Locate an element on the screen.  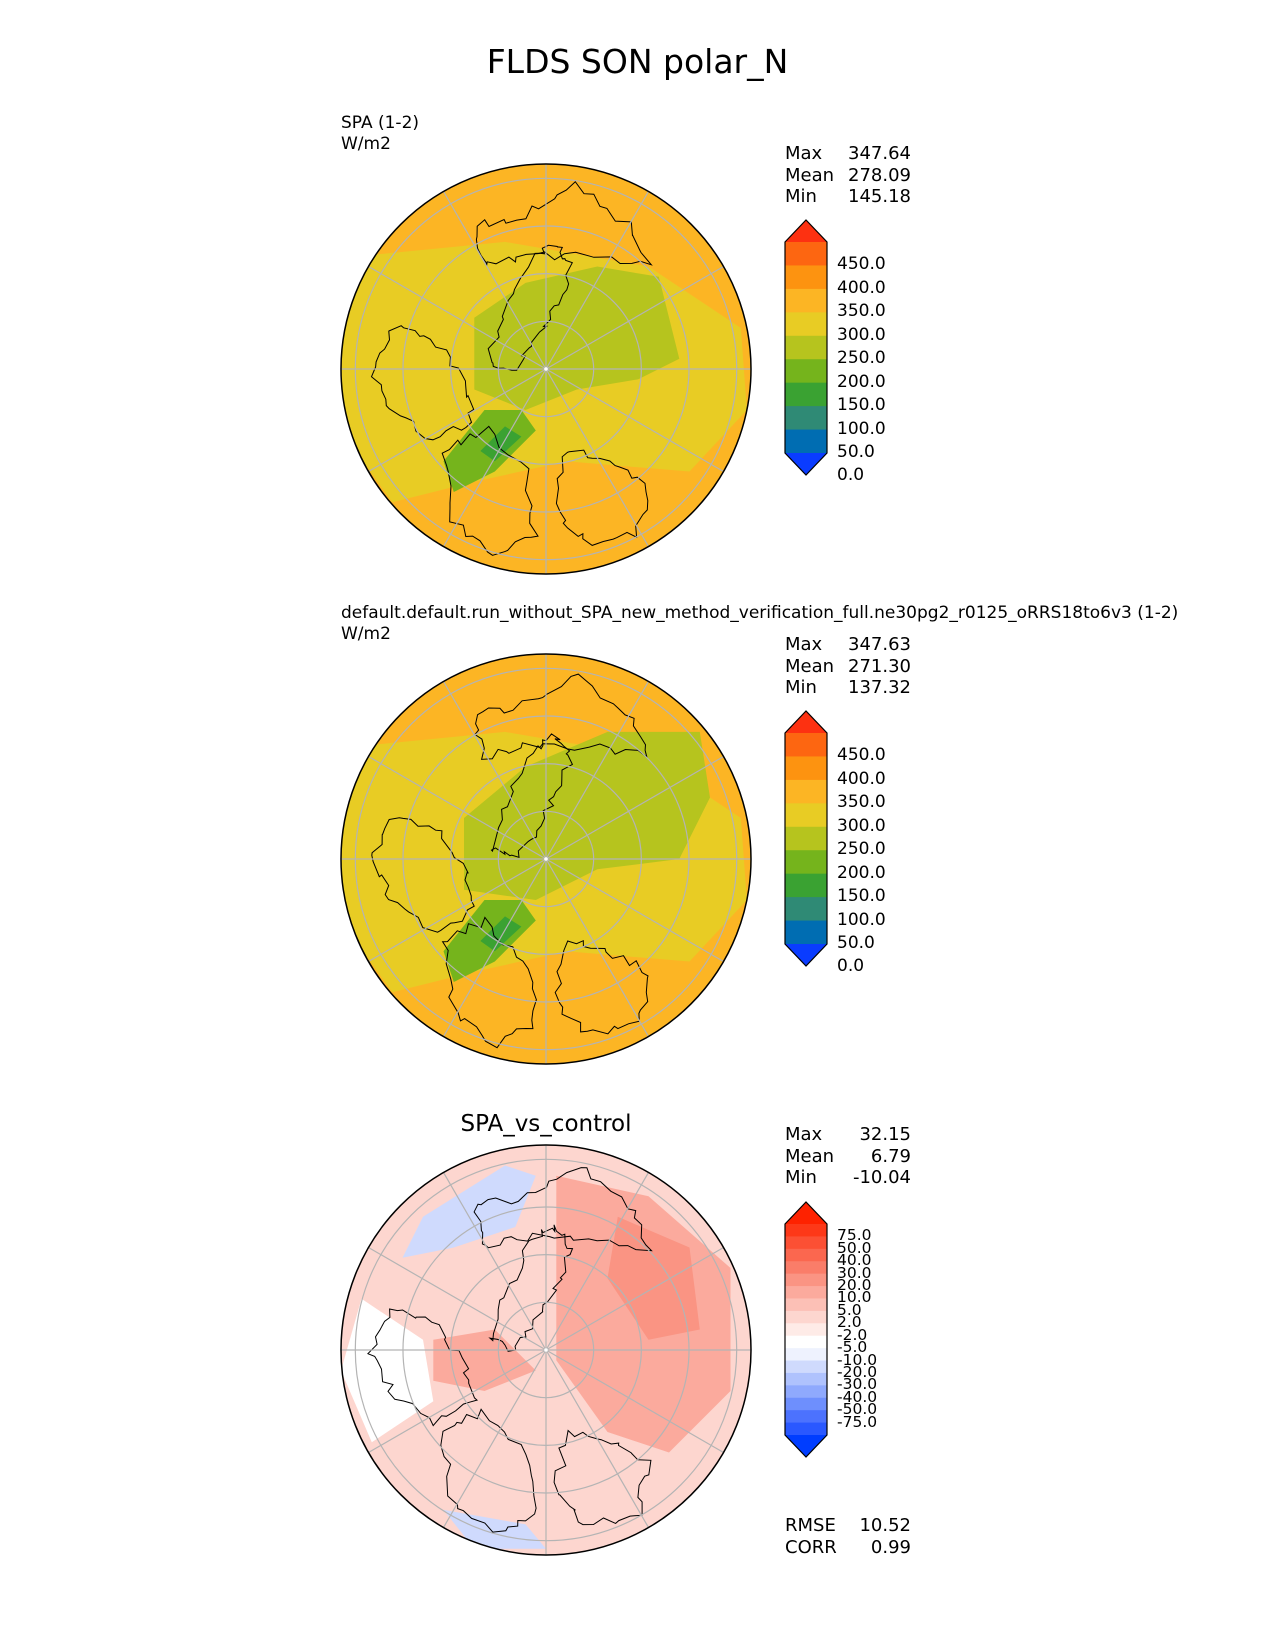
colorbar-tick-label: -20.0 is located at coordinates (857, 1371).